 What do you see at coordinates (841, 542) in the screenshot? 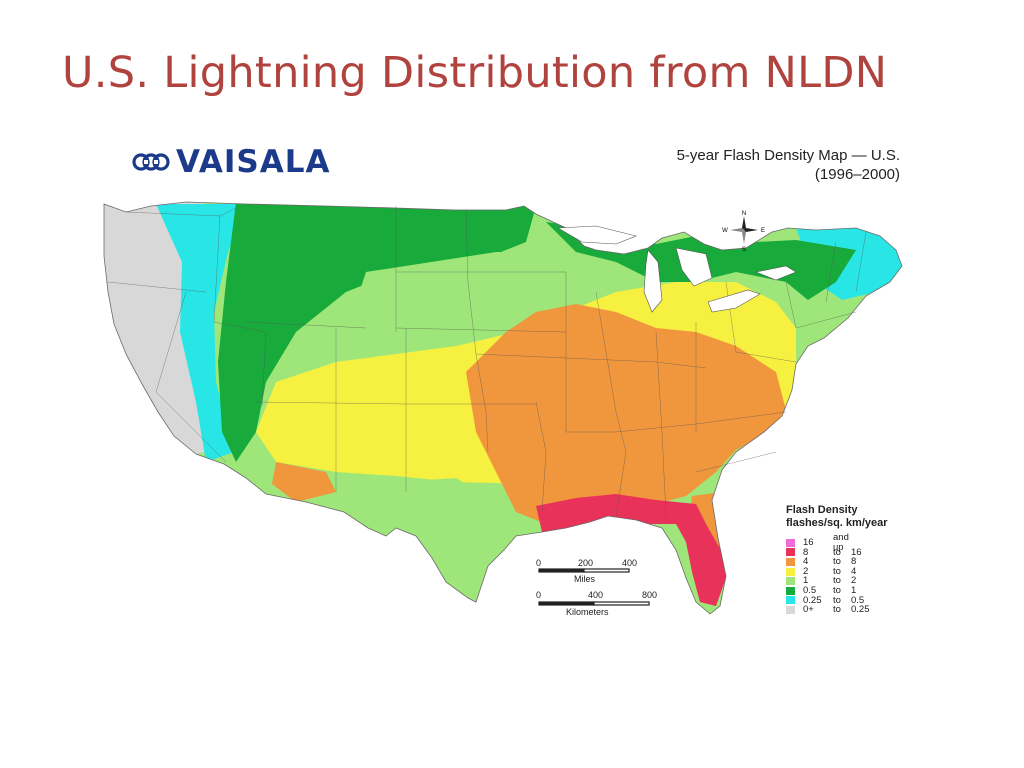
I see `legend-separator: and up` at bounding box center [841, 542].